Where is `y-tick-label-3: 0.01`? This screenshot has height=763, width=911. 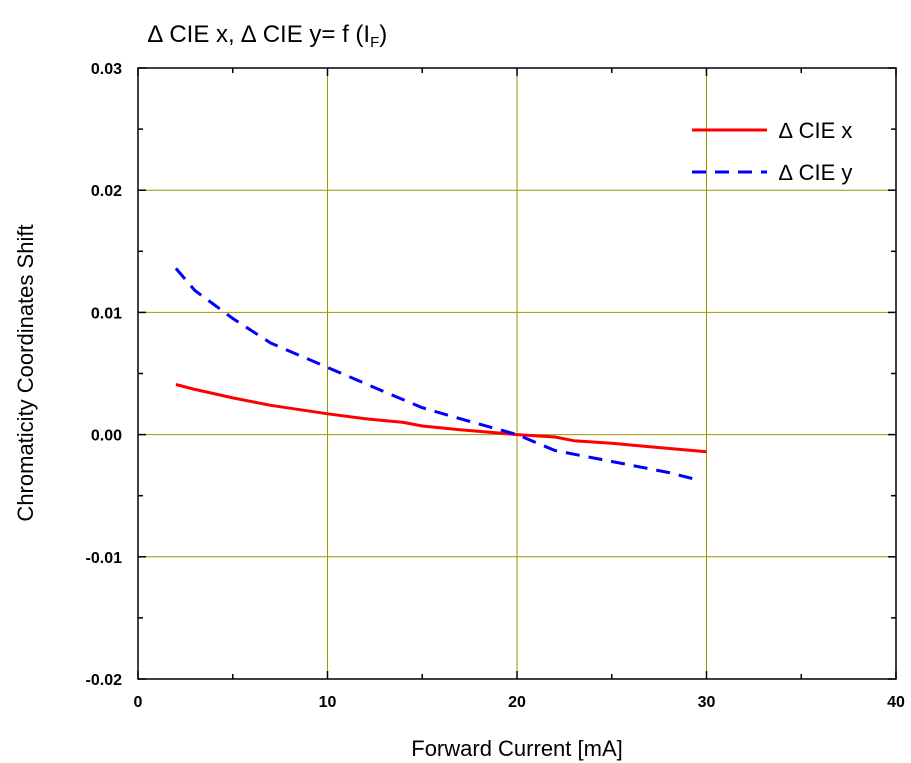
y-tick-label-3: 0.01 is located at coordinates (106, 313).